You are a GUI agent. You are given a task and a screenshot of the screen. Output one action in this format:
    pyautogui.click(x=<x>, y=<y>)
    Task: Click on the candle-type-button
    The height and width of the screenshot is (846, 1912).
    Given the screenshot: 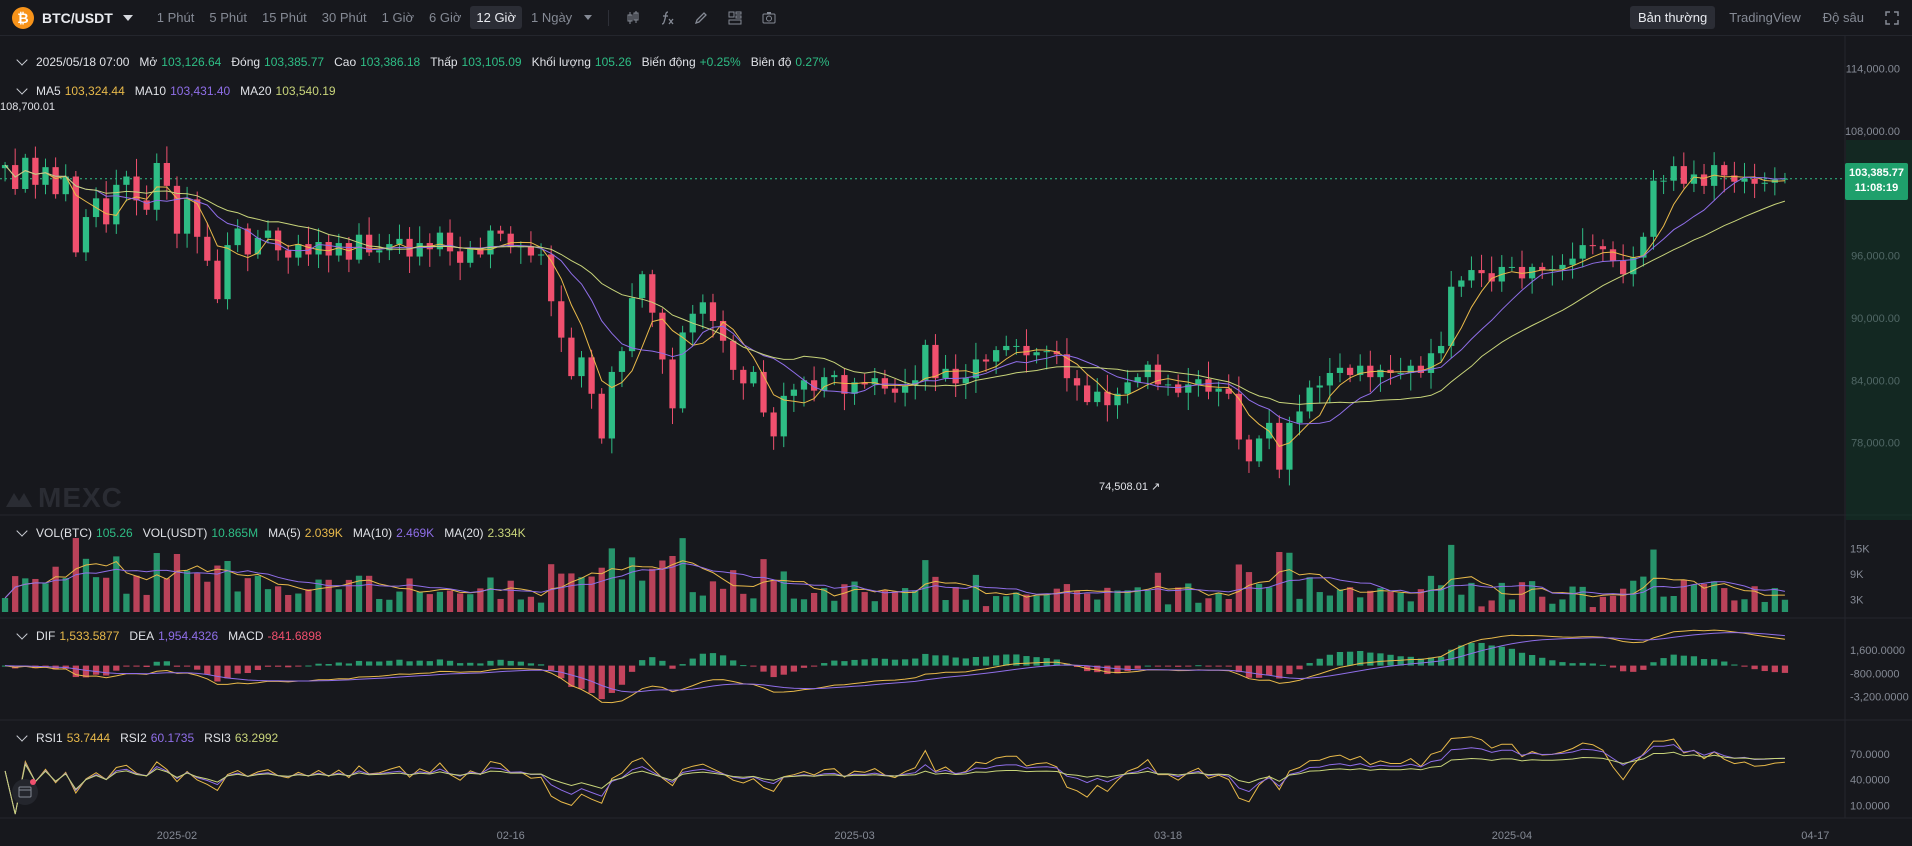 What is the action you would take?
    pyautogui.click(x=633, y=18)
    